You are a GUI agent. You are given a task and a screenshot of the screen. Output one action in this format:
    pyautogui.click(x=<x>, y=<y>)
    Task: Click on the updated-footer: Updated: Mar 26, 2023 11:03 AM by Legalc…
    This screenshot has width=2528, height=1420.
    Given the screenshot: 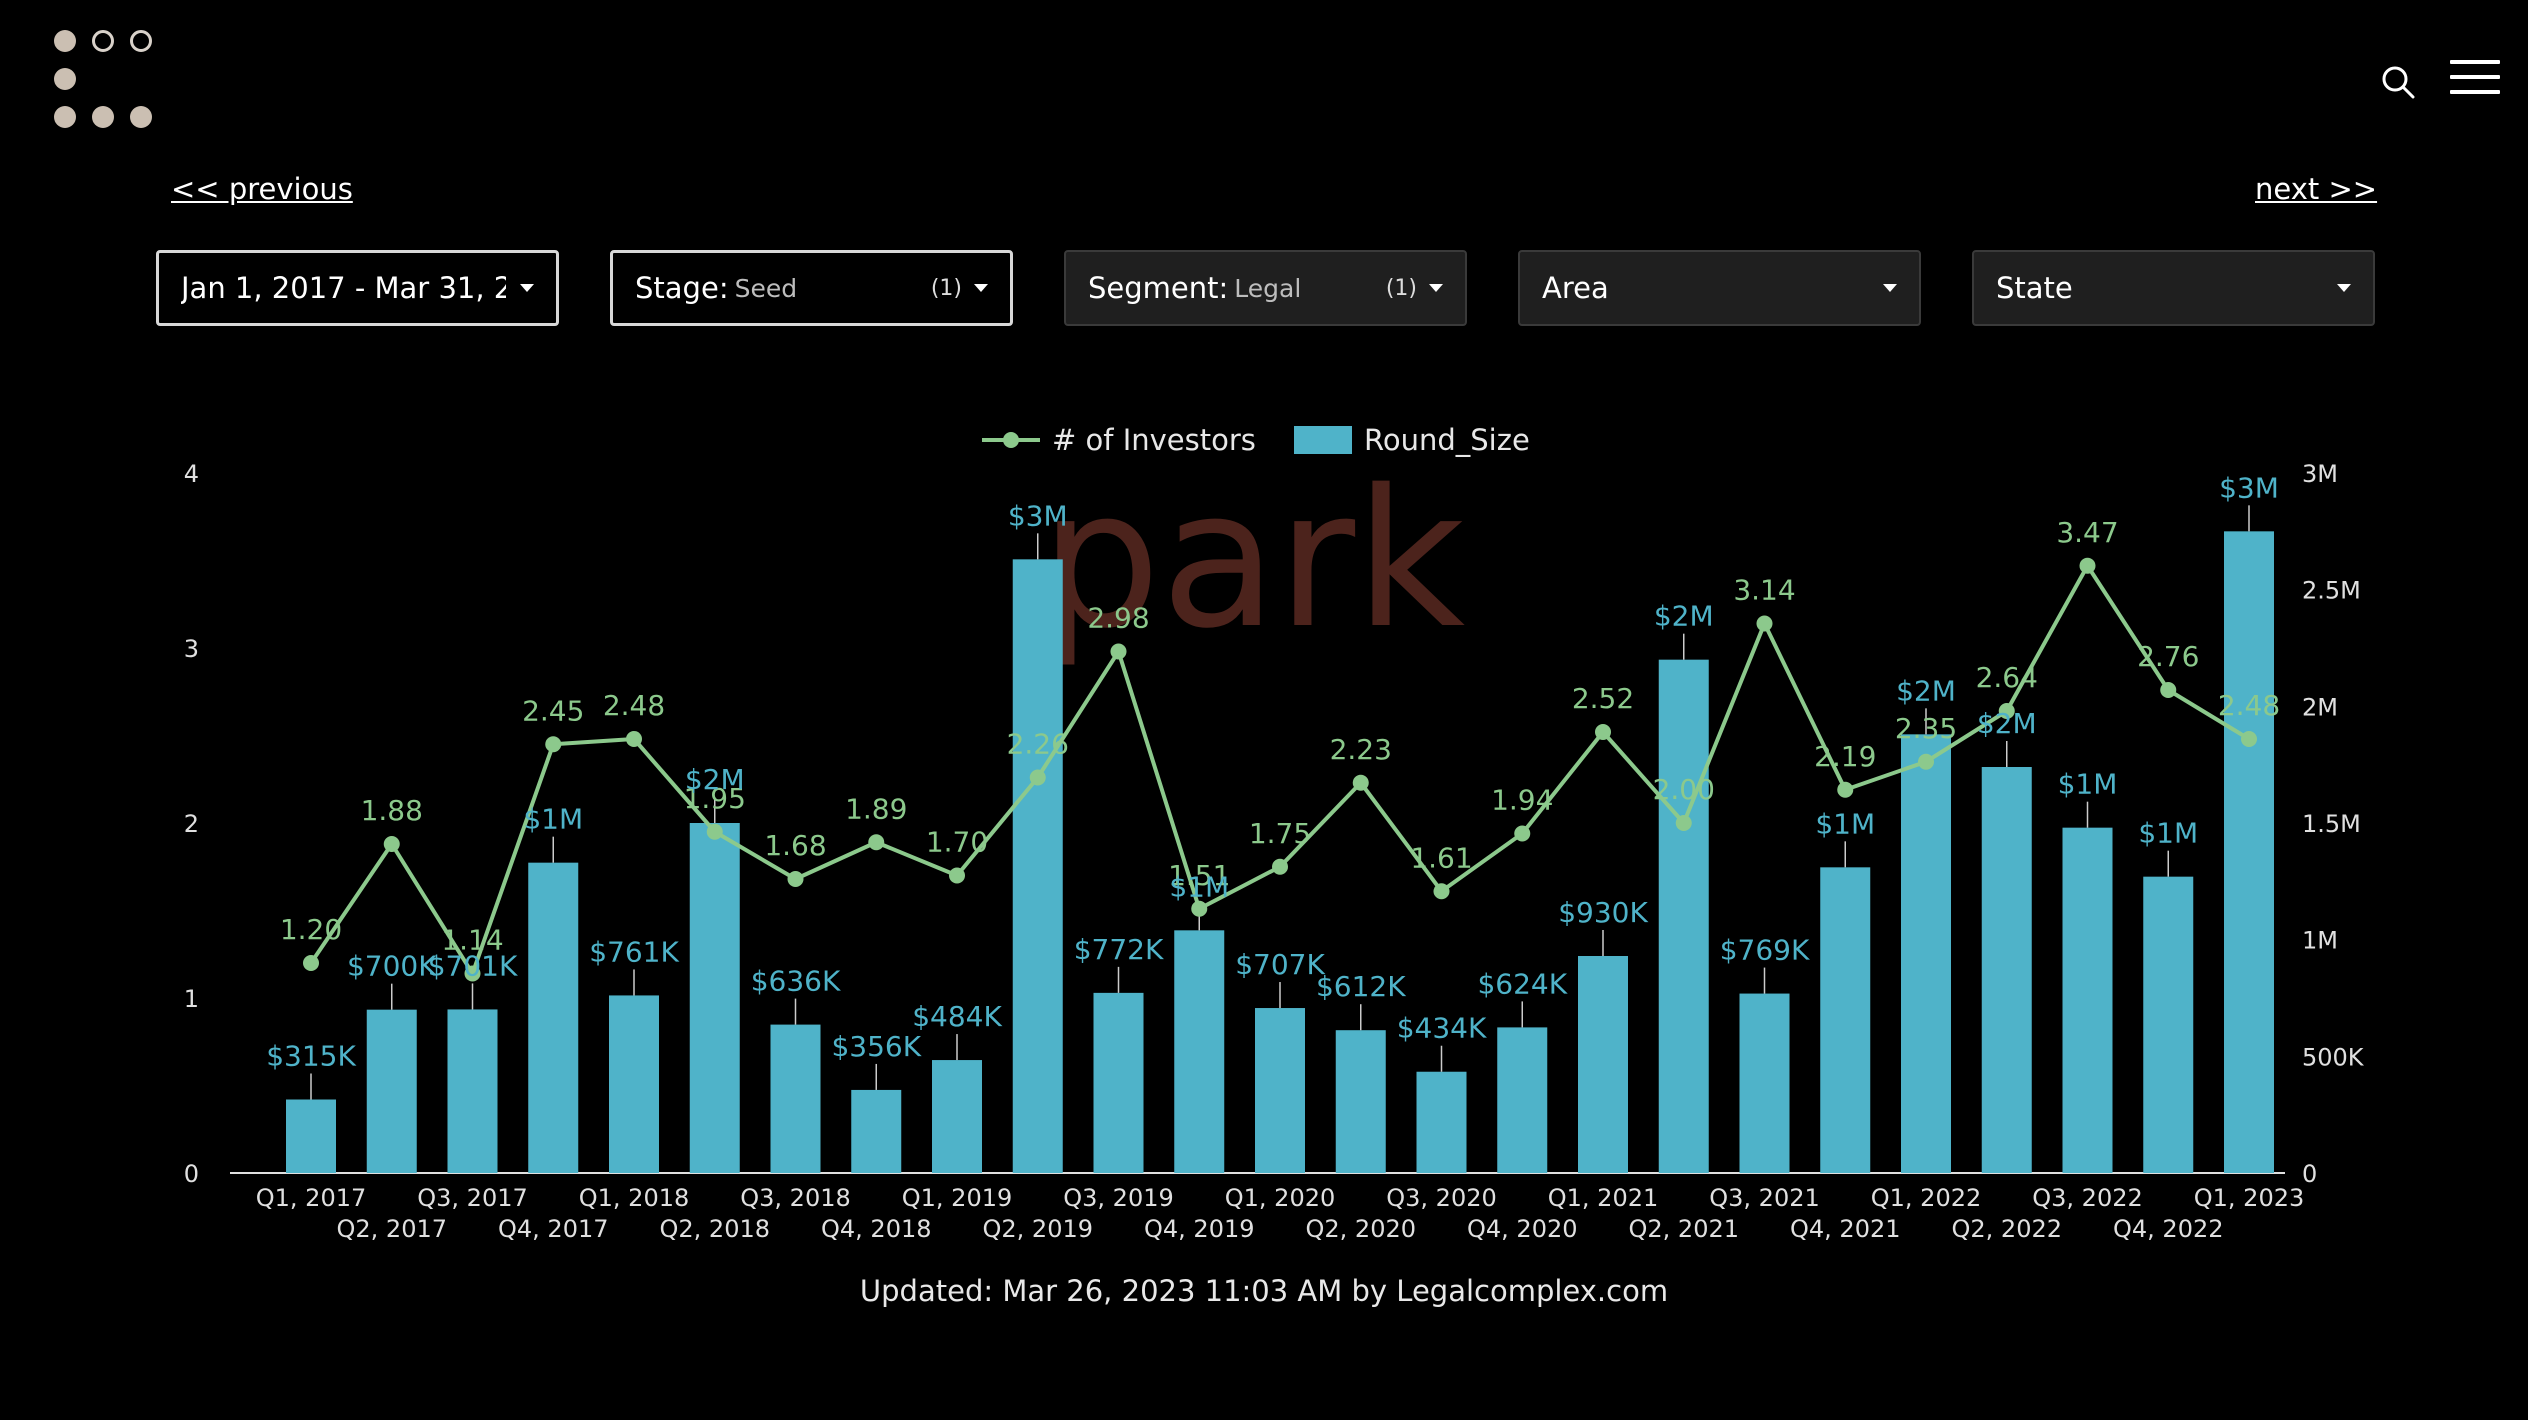 What is the action you would take?
    pyautogui.click(x=1264, y=1291)
    